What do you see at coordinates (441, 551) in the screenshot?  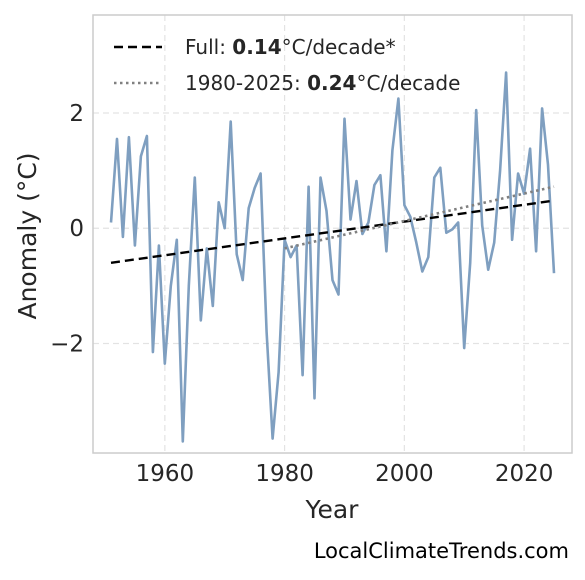 I see `watermark: LocalClimateTrends.com` at bounding box center [441, 551].